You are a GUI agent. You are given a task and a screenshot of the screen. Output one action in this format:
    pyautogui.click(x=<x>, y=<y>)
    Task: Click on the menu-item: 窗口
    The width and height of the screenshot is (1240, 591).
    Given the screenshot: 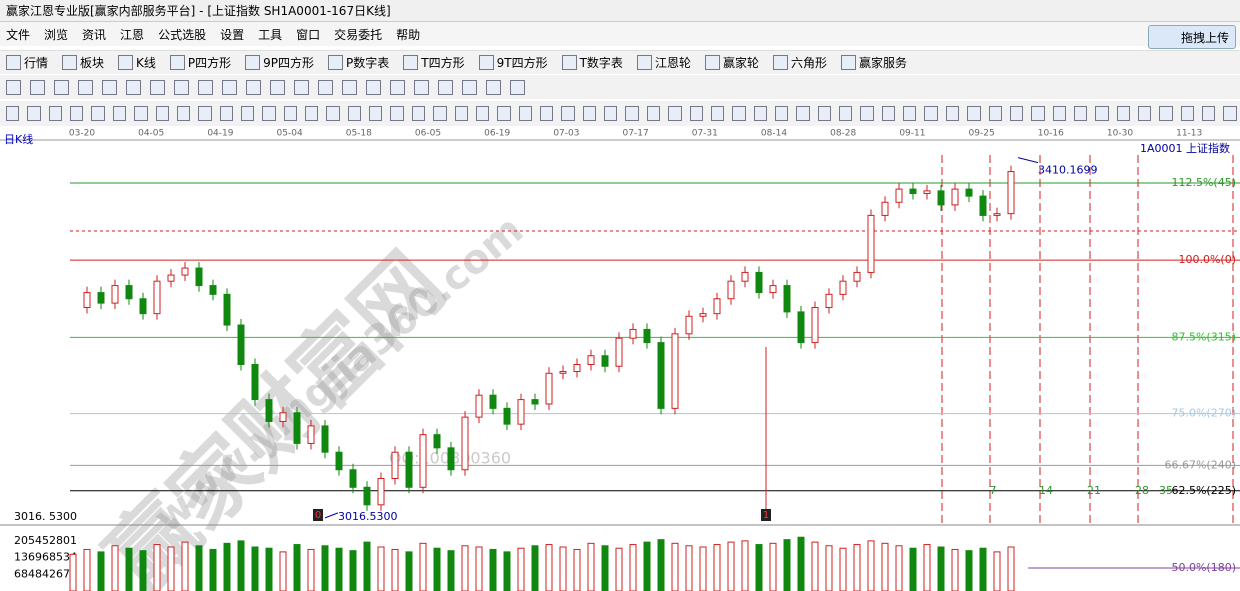 What is the action you would take?
    pyautogui.click(x=308, y=34)
    